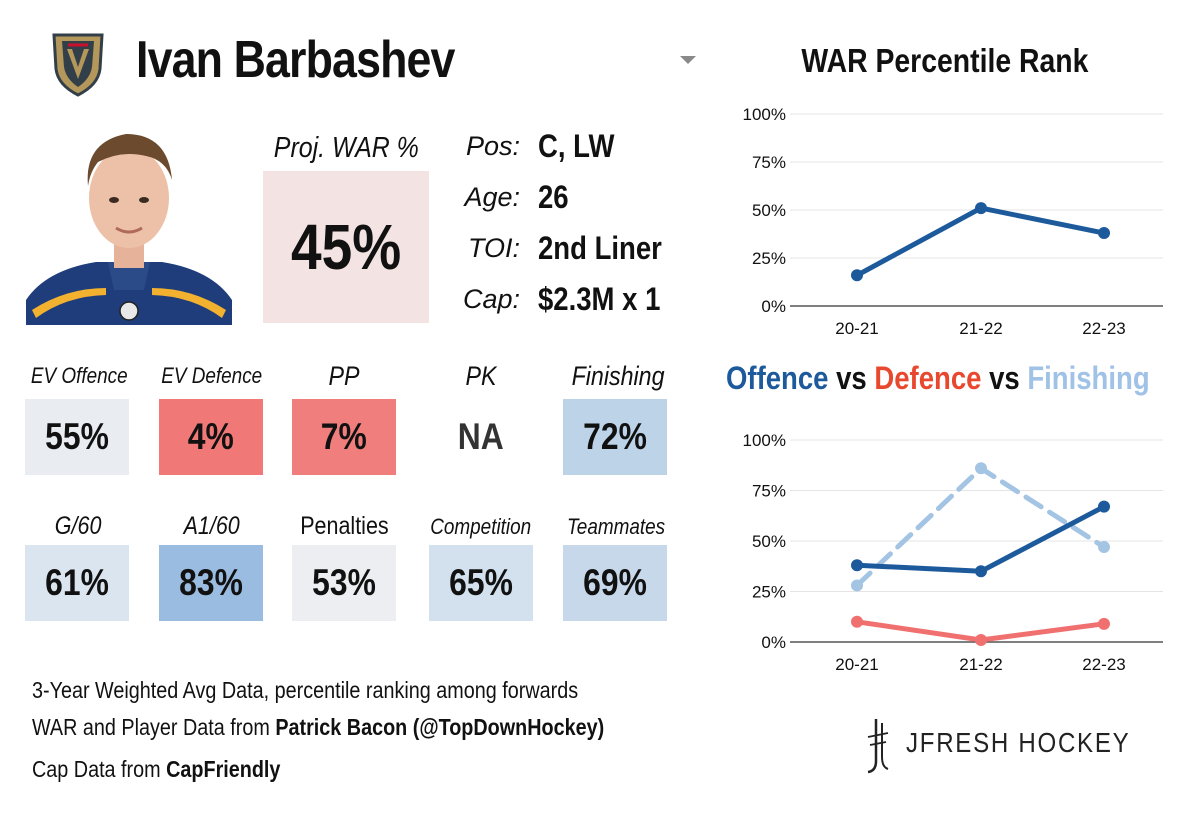 The height and width of the screenshot is (824, 1200). I want to click on stat-box-pk, so click(481, 437).